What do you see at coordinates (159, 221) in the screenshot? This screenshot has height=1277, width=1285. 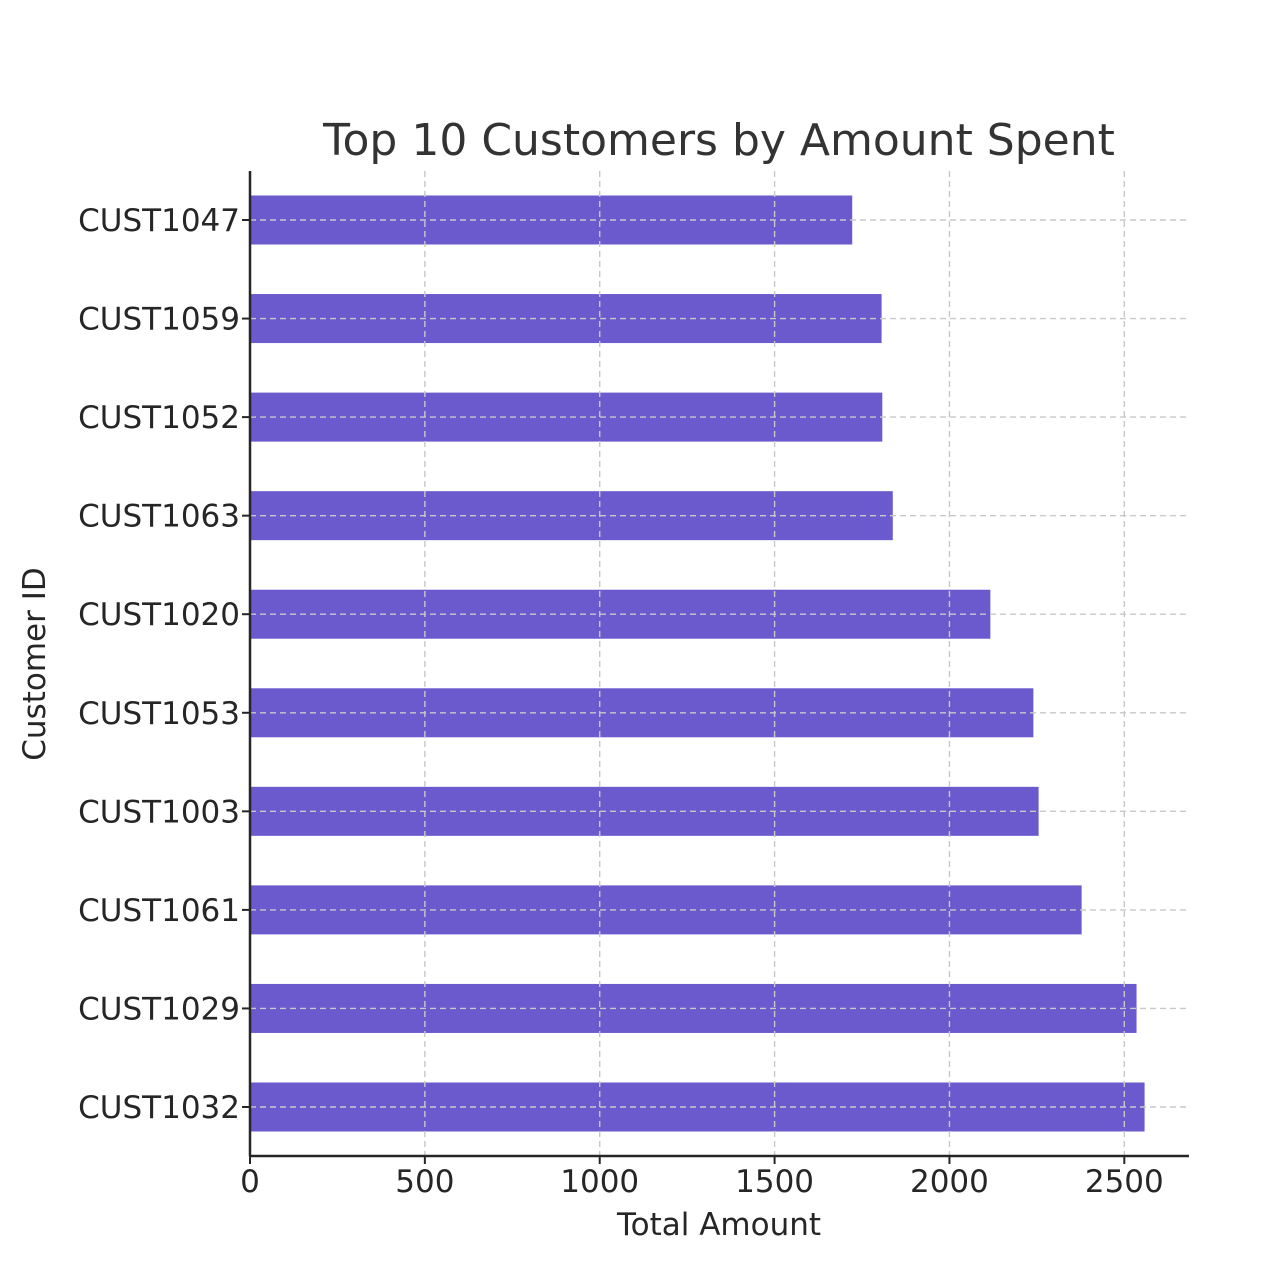 I see `y-tick-label: CUST1047` at bounding box center [159, 221].